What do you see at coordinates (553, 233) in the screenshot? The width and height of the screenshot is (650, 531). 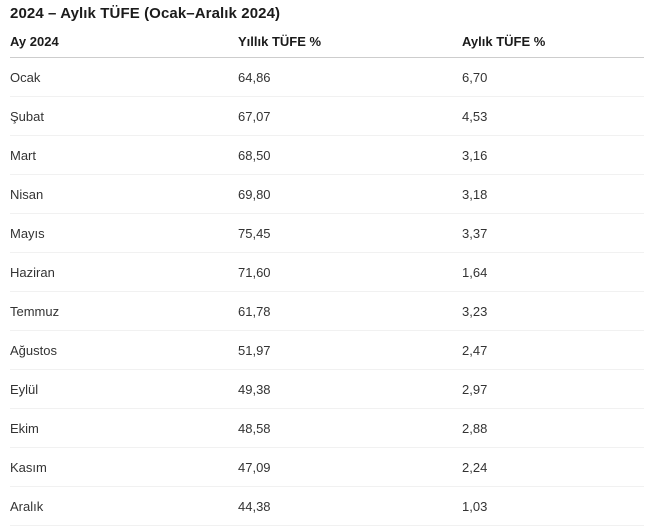 I see `cell-monthly-tufe: 3,37` at bounding box center [553, 233].